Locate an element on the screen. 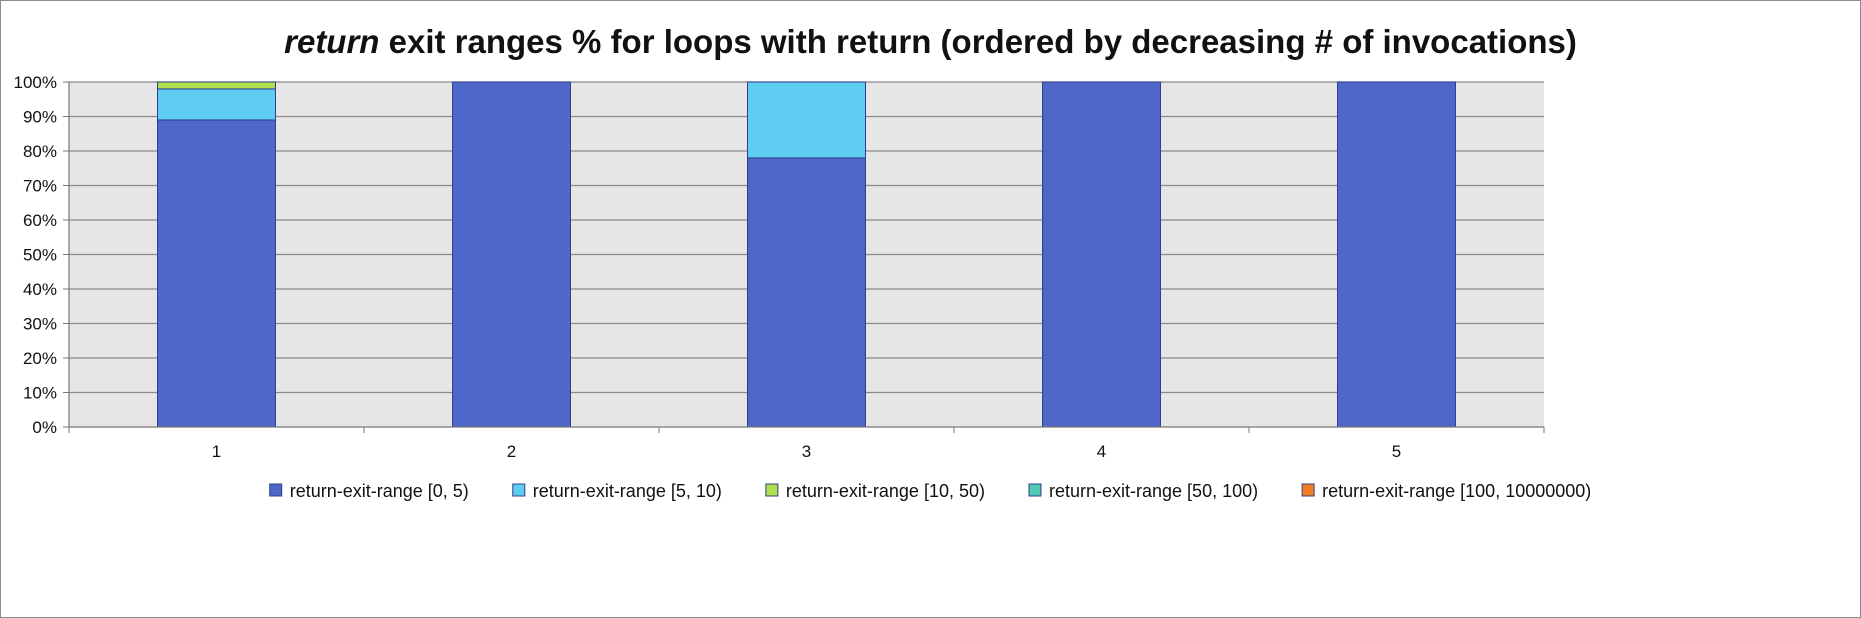  legend-item: return-exit-range [50, 100) is located at coordinates (1143, 491).